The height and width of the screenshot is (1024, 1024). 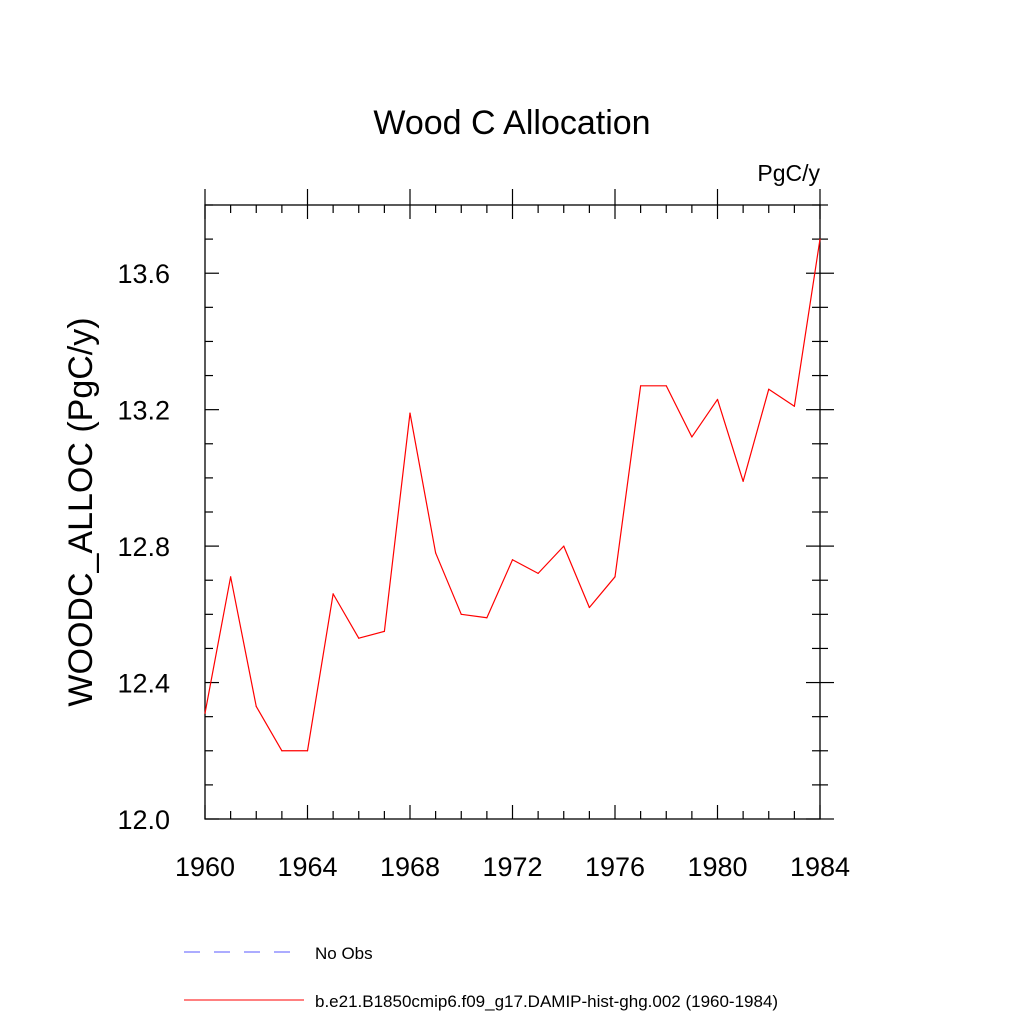 What do you see at coordinates (820, 867) in the screenshot?
I see `x-tick-label: 1984` at bounding box center [820, 867].